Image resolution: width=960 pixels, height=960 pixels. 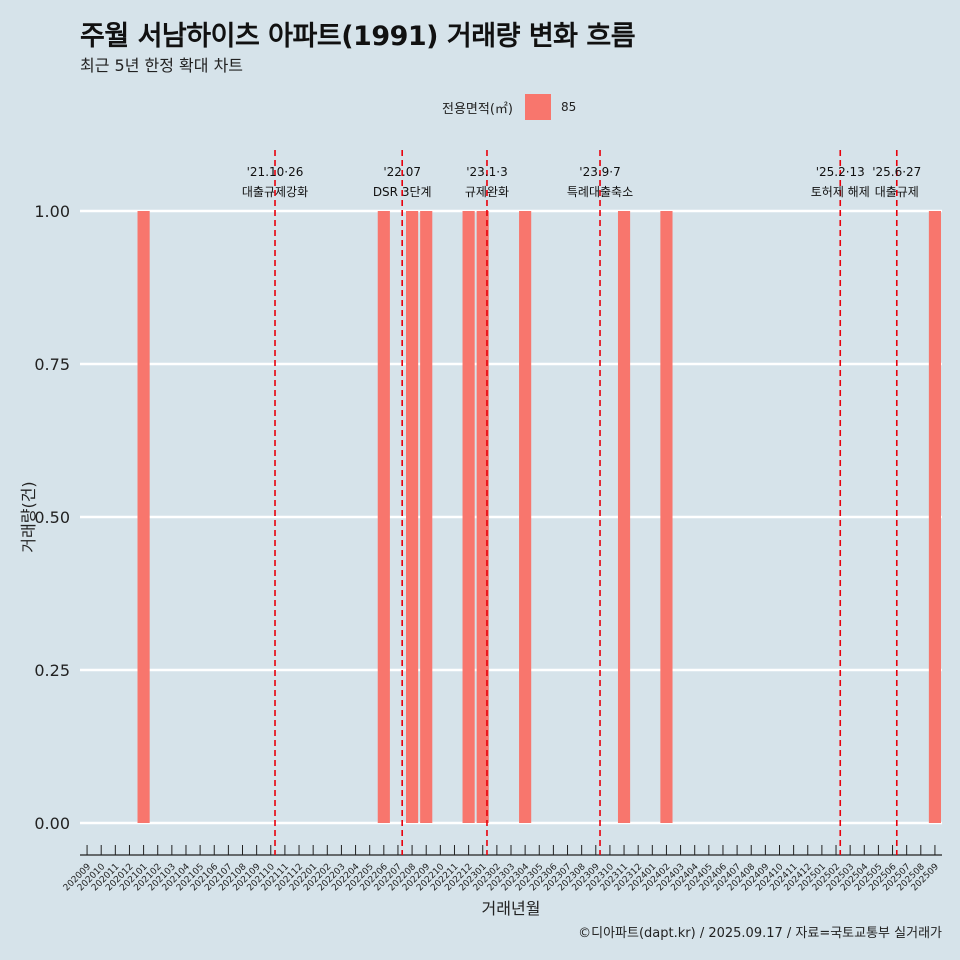 What do you see at coordinates (162, 65) in the screenshot?
I see `page-subtitle: 최근 5년 한정 확대 차트` at bounding box center [162, 65].